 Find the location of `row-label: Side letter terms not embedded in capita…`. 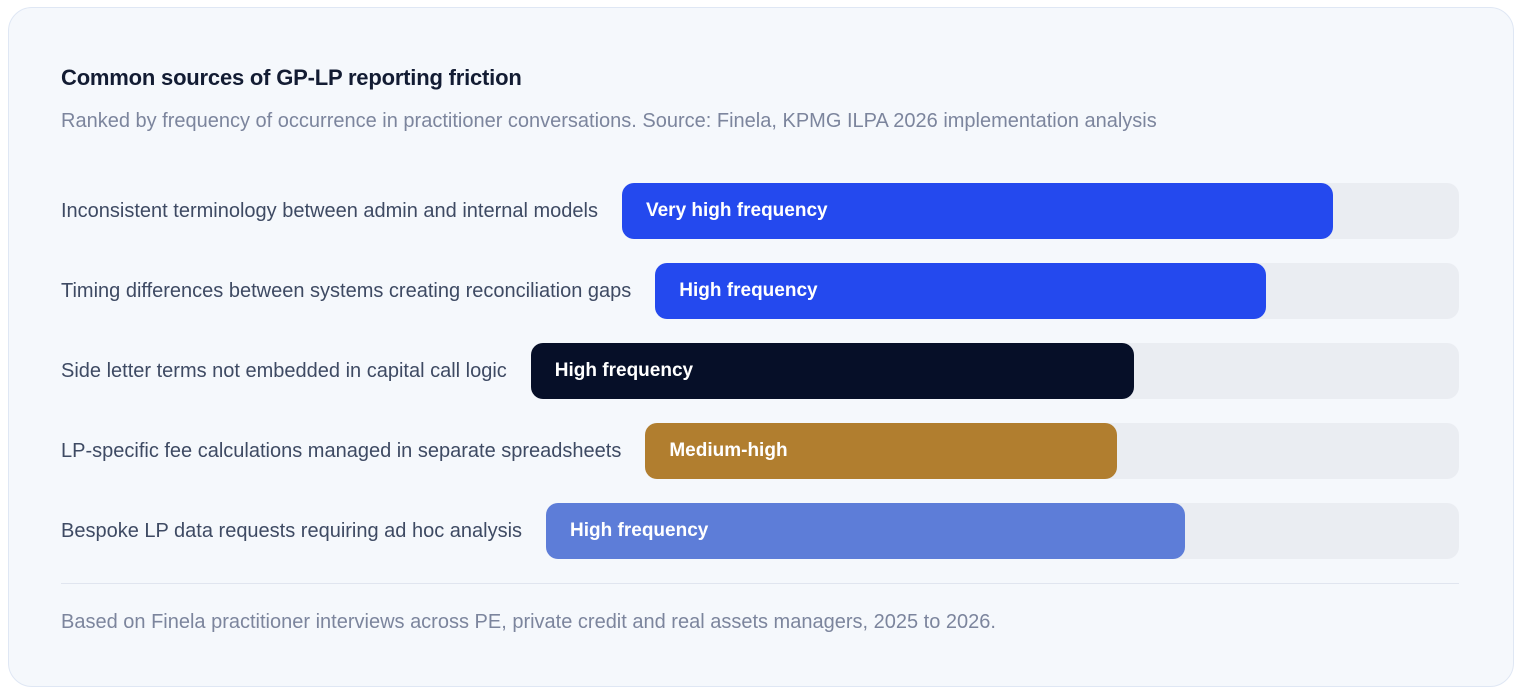

row-label: Side letter terms not embedded in capita… is located at coordinates (284, 370).